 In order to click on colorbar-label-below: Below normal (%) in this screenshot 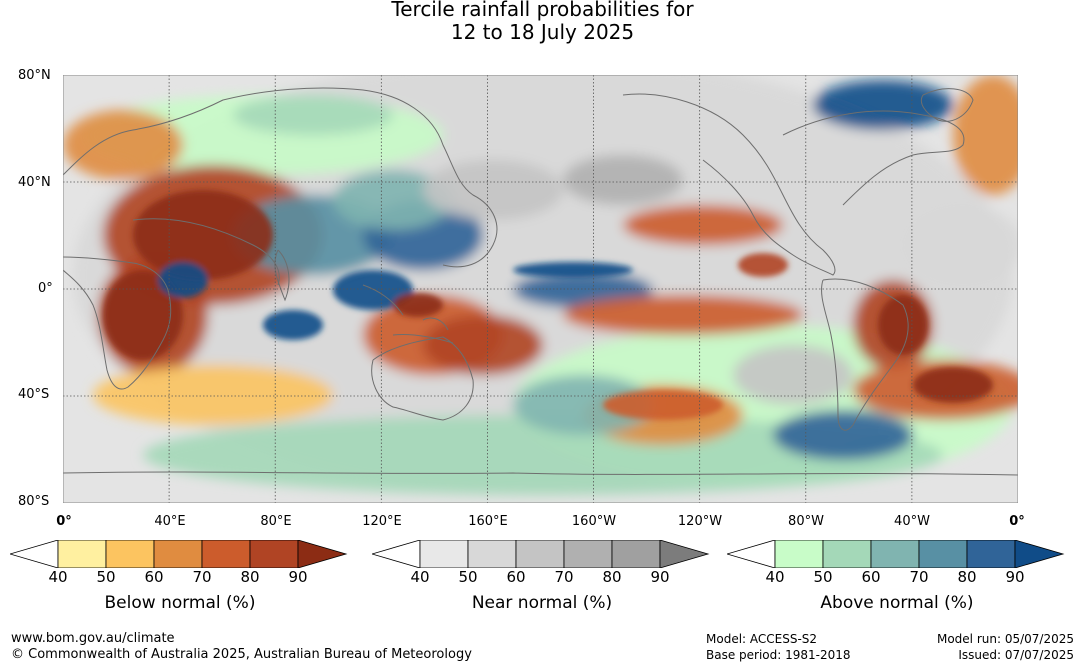, I will do `click(180, 603)`.